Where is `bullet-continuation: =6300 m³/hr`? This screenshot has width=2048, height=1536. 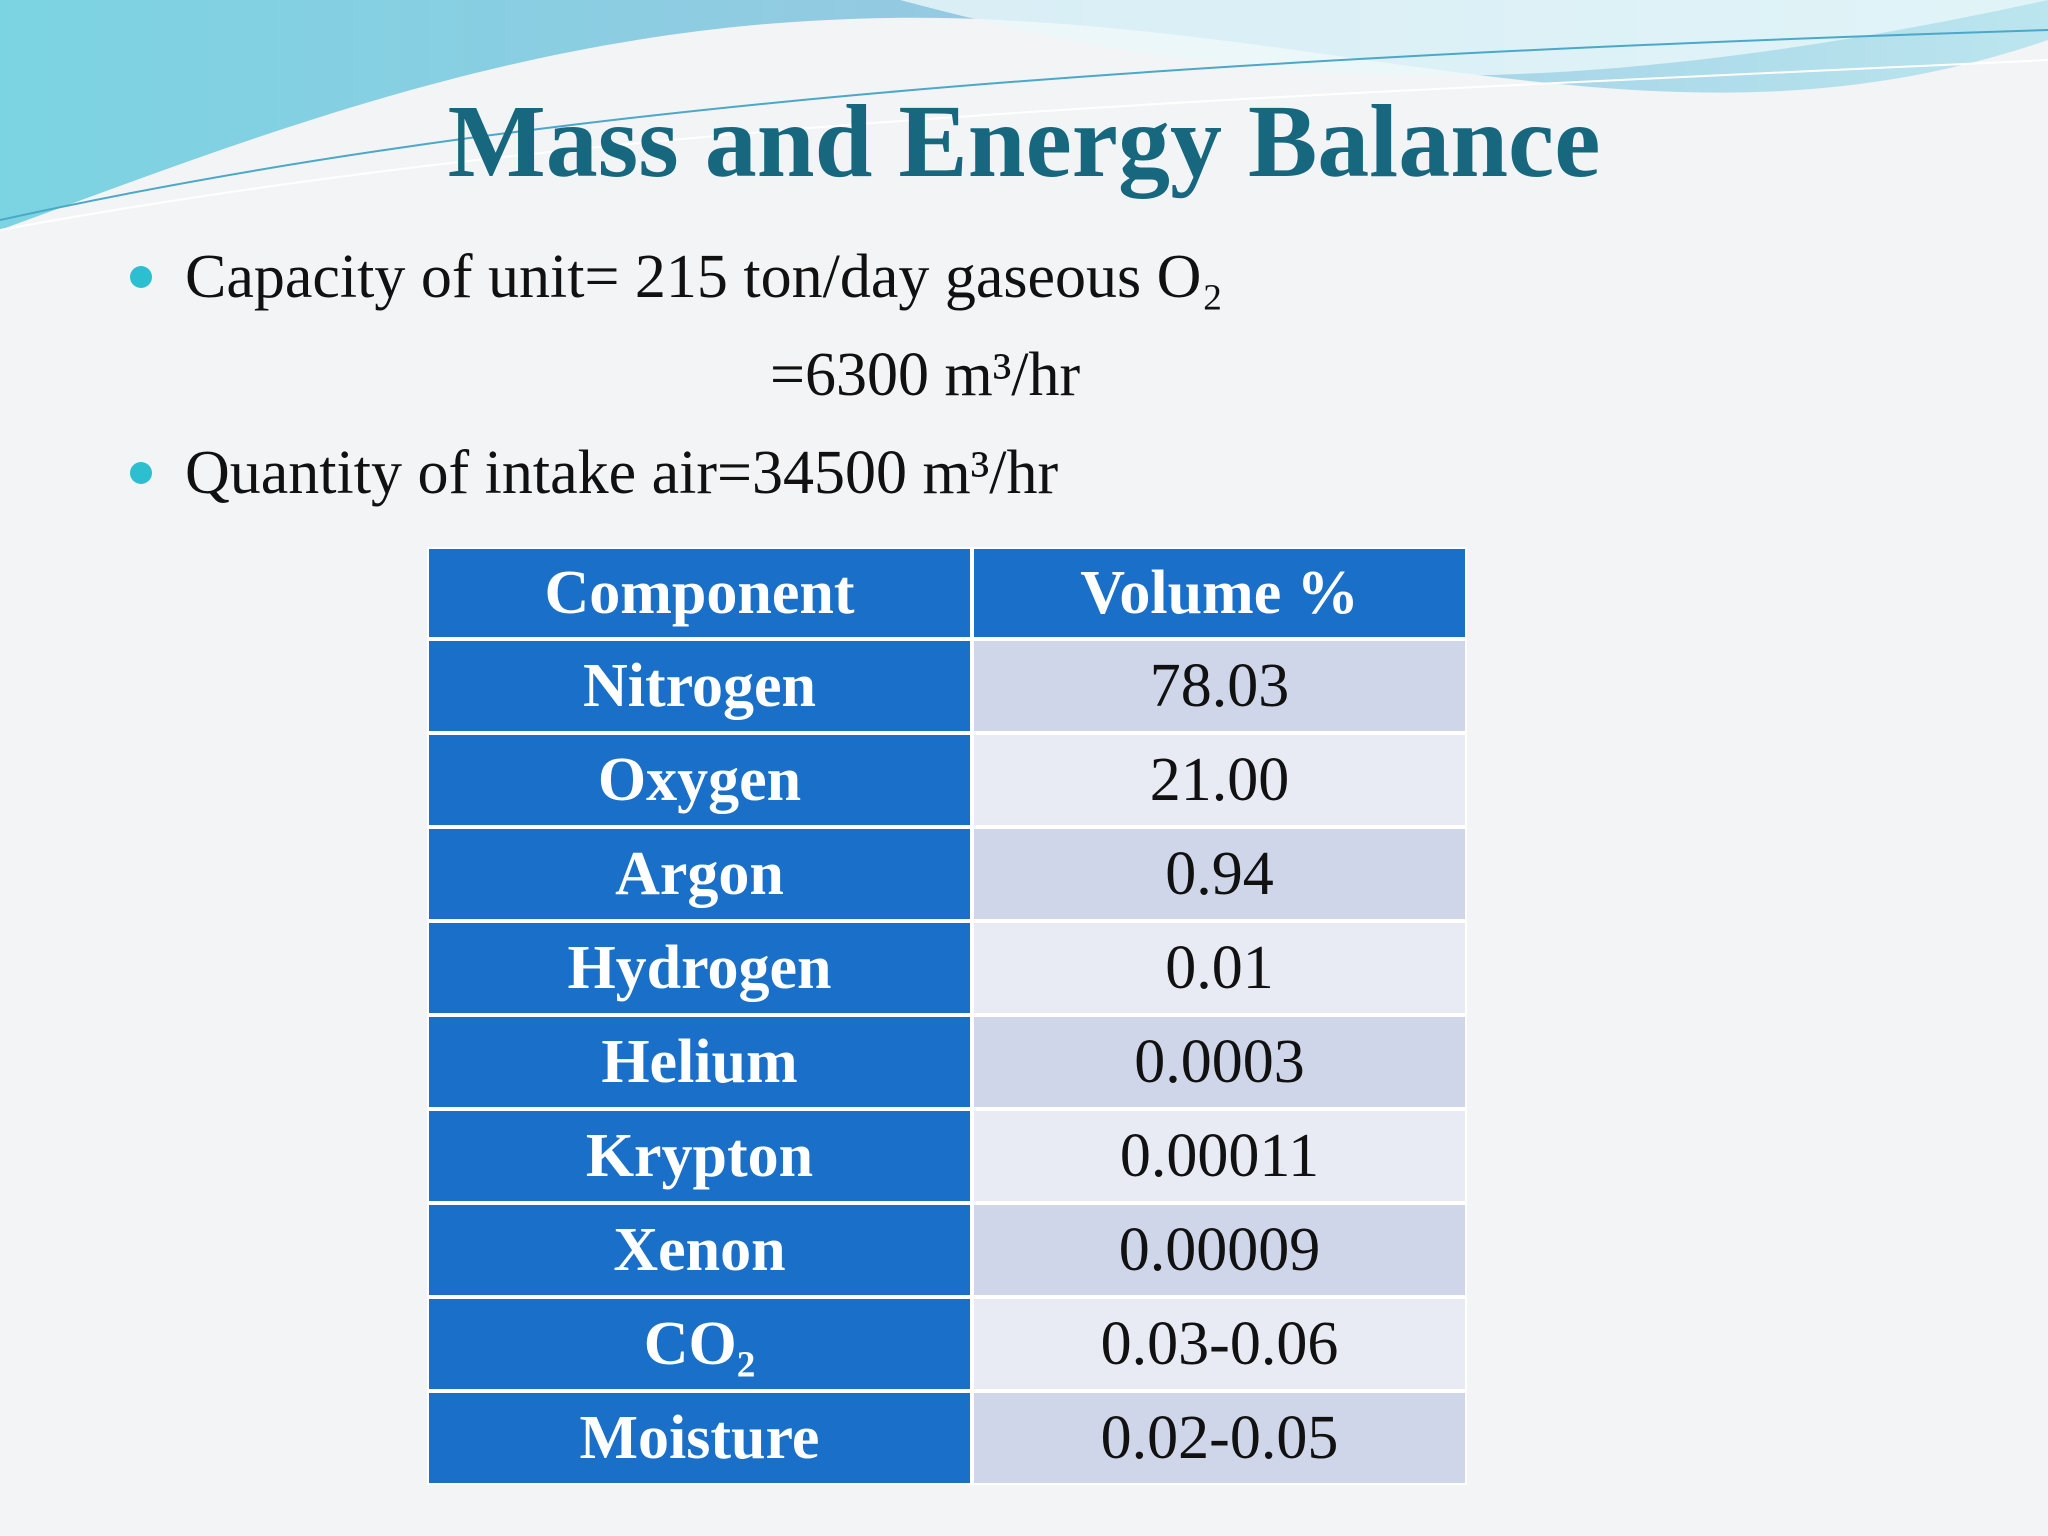
bullet-continuation: =6300 m³/hr is located at coordinates (925, 375).